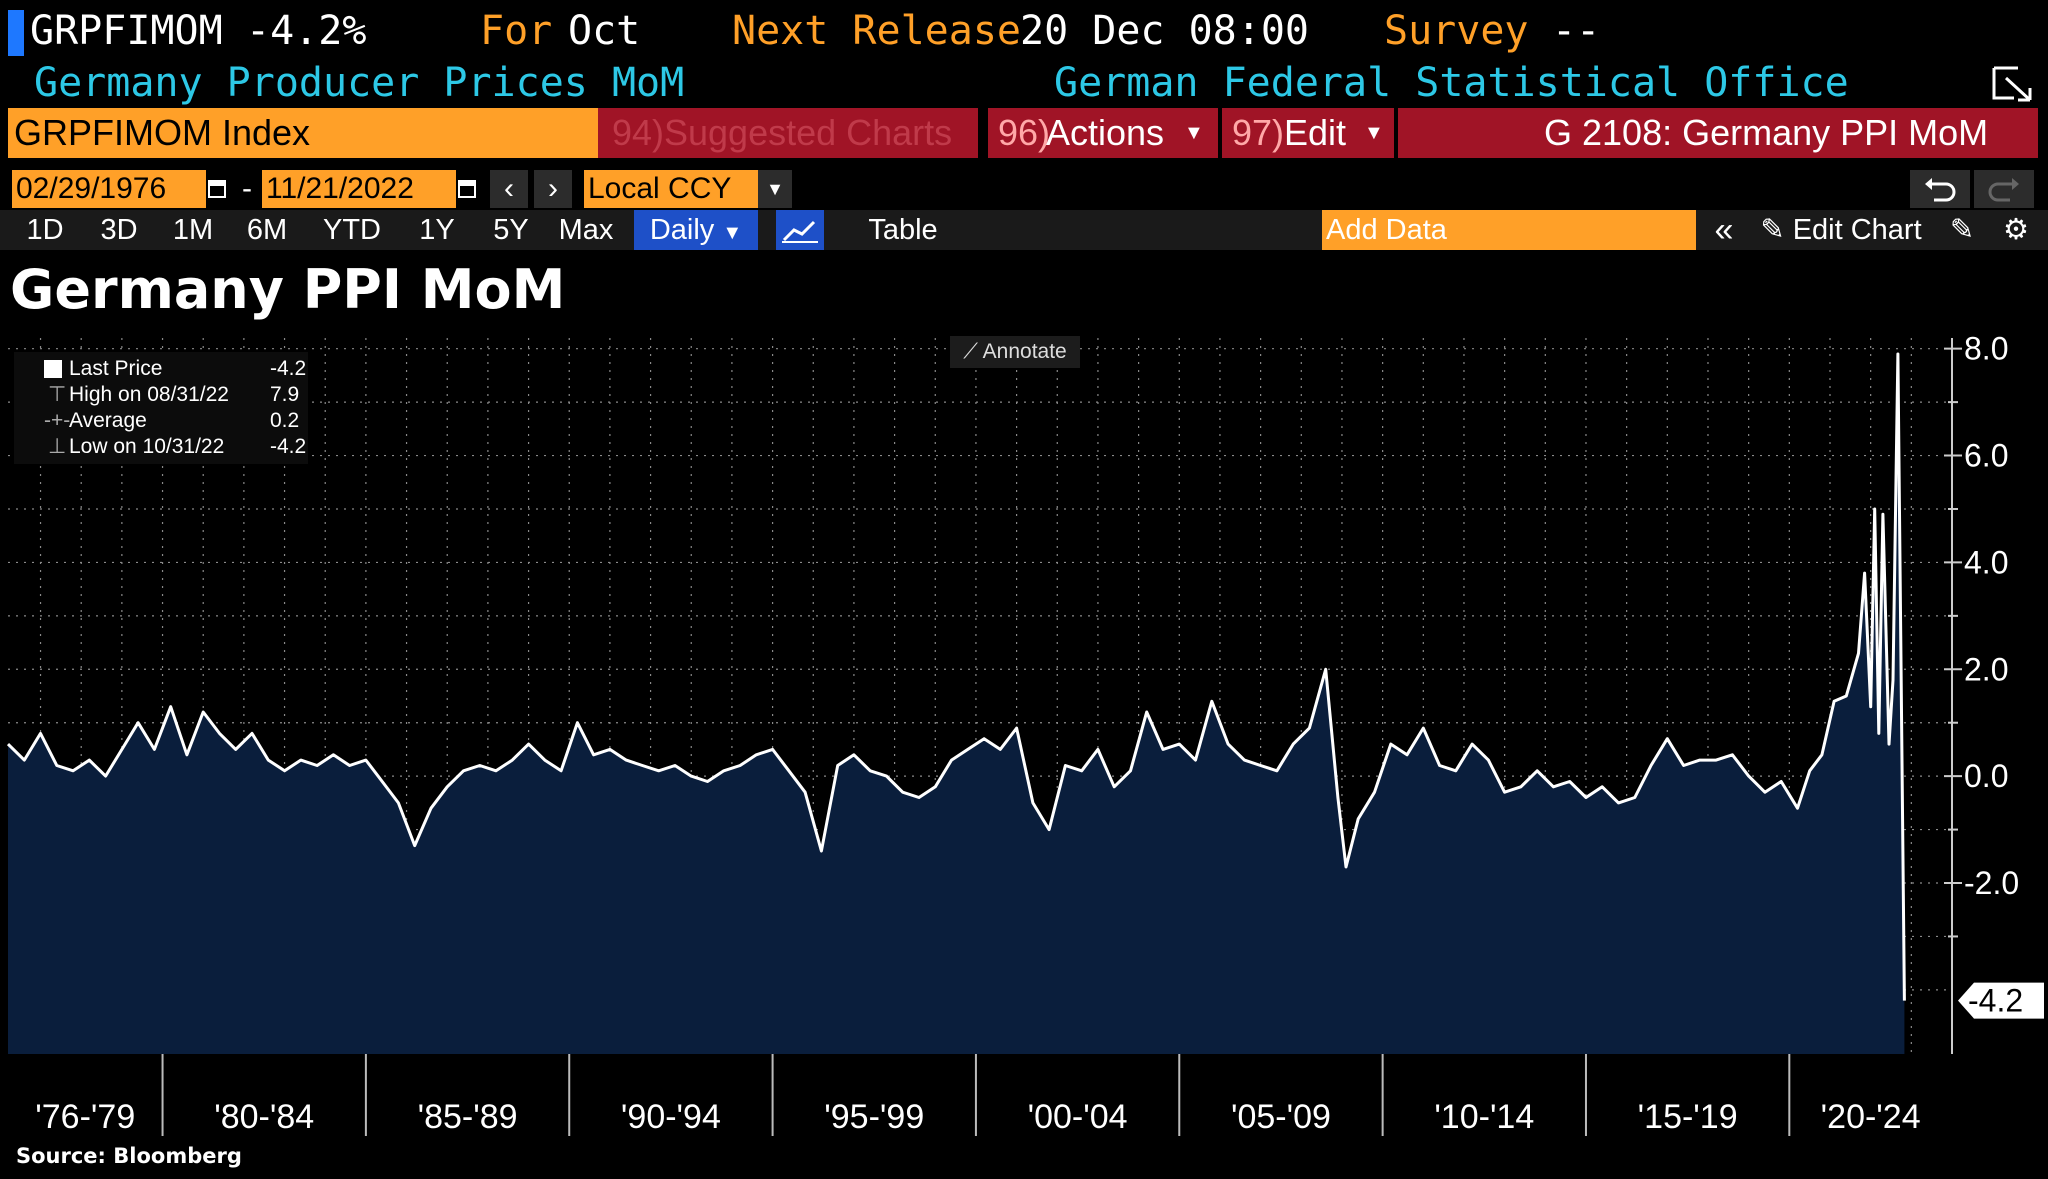  Describe the element at coordinates (808, 132) in the screenshot. I see `suggested-label: Suggested Charts` at that location.